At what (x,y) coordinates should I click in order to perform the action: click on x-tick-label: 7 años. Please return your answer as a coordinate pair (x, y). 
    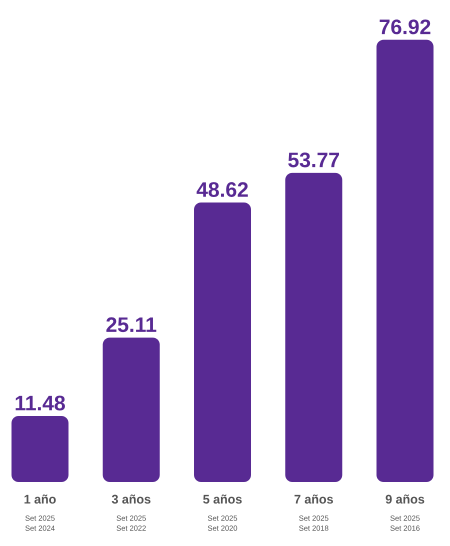
    Looking at the image, I should click on (313, 499).